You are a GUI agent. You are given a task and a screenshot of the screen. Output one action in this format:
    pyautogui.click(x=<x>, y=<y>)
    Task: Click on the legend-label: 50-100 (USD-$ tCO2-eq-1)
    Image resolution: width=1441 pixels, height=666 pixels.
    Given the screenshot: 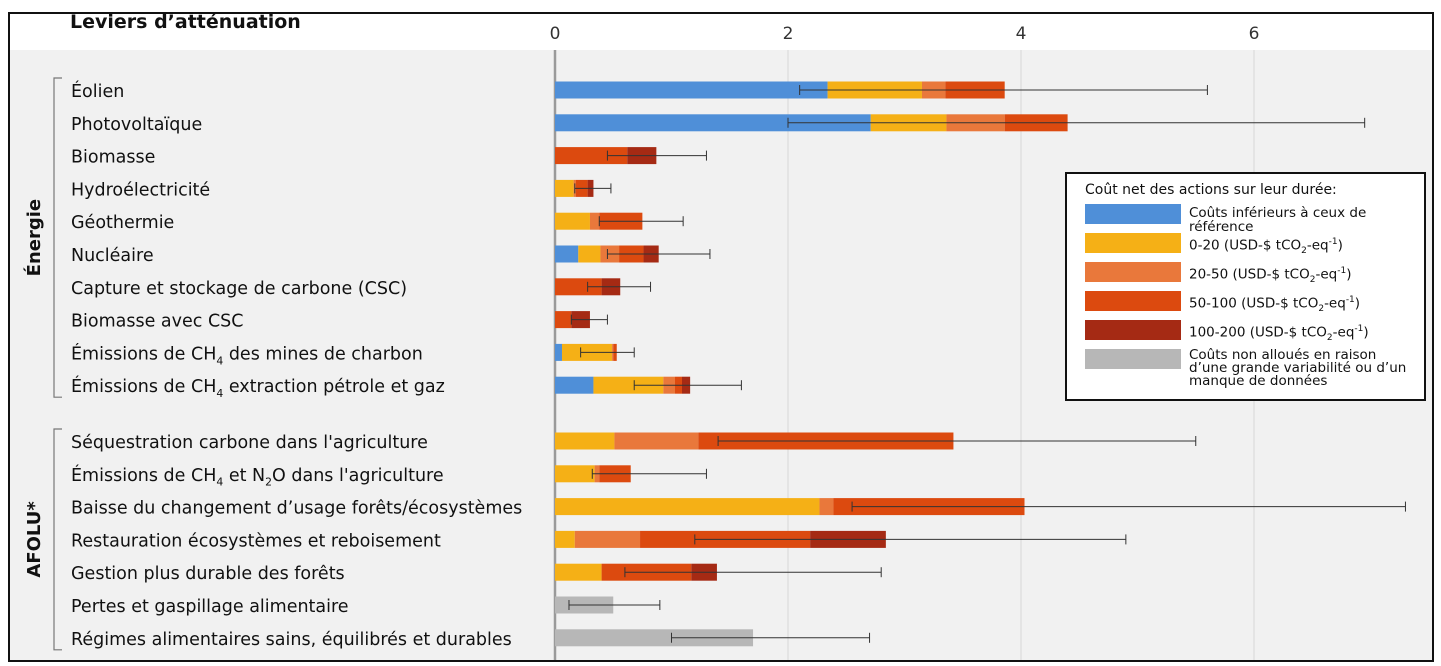 What is the action you would take?
    pyautogui.click(x=1275, y=305)
    